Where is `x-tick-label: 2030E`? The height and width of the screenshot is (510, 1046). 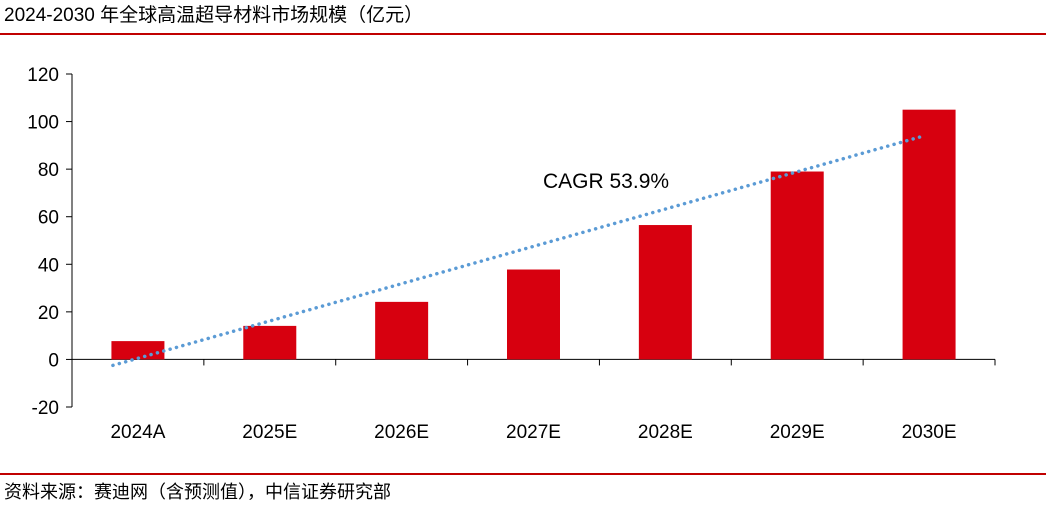 x-tick-label: 2030E is located at coordinates (929, 432).